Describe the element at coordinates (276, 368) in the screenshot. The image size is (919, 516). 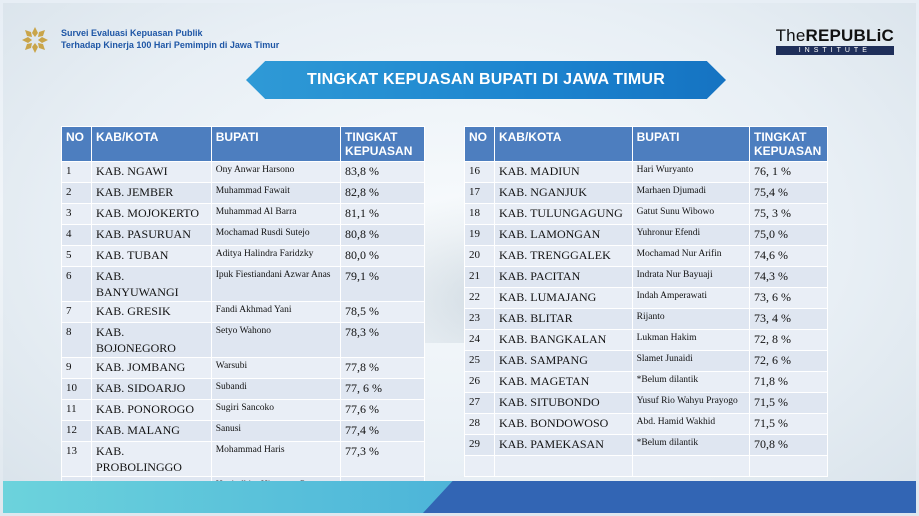
I see `cell-bupati: Warsubi` at that location.